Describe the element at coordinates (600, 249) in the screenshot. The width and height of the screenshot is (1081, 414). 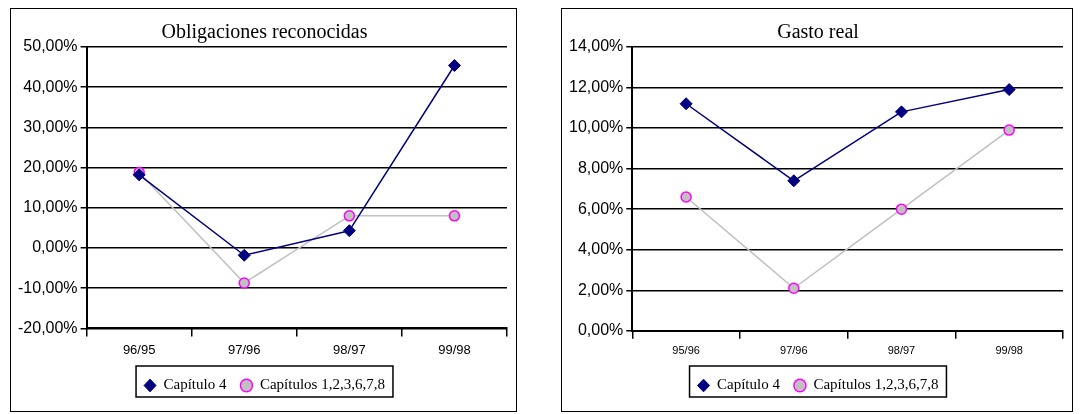
I see `y-tick-label: 4,00%` at that location.